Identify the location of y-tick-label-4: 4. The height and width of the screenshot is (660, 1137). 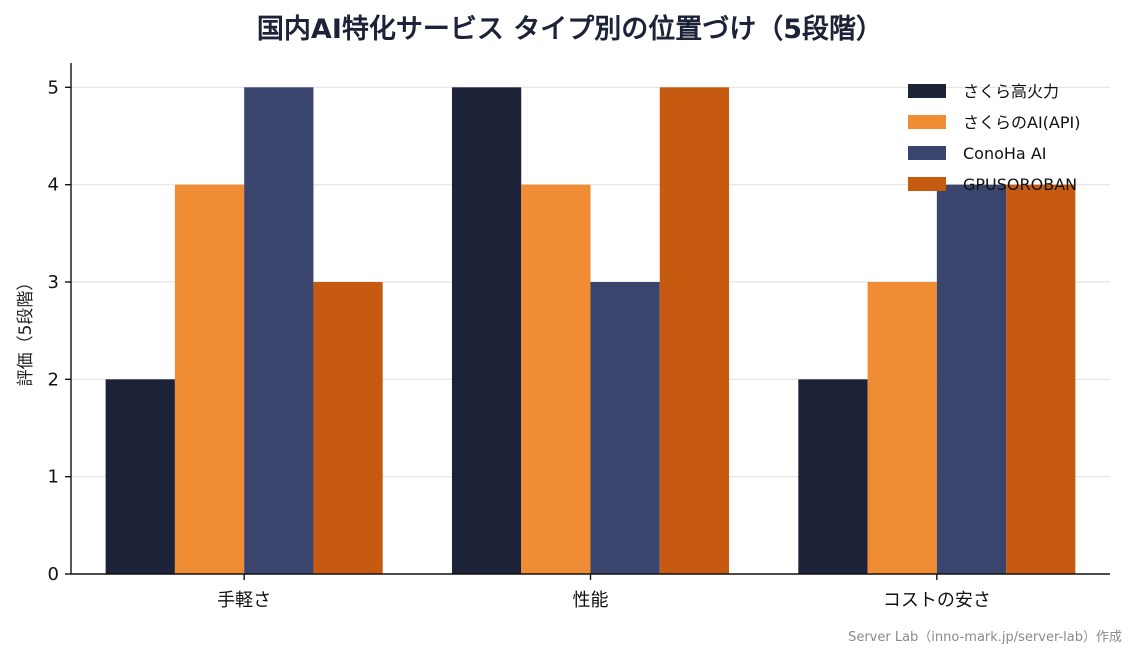
(53, 185).